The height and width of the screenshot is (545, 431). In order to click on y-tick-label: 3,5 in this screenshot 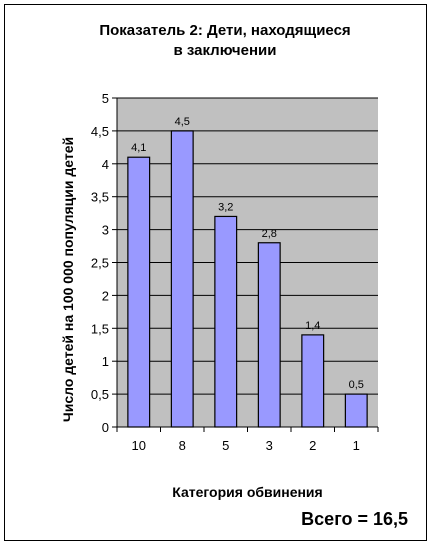, I will do `click(100, 197)`.